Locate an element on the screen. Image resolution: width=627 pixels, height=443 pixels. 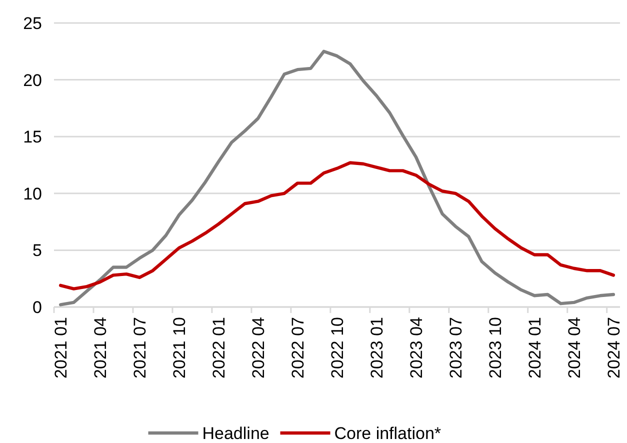
x-tick-label: 2022 10 is located at coordinates (337, 347).